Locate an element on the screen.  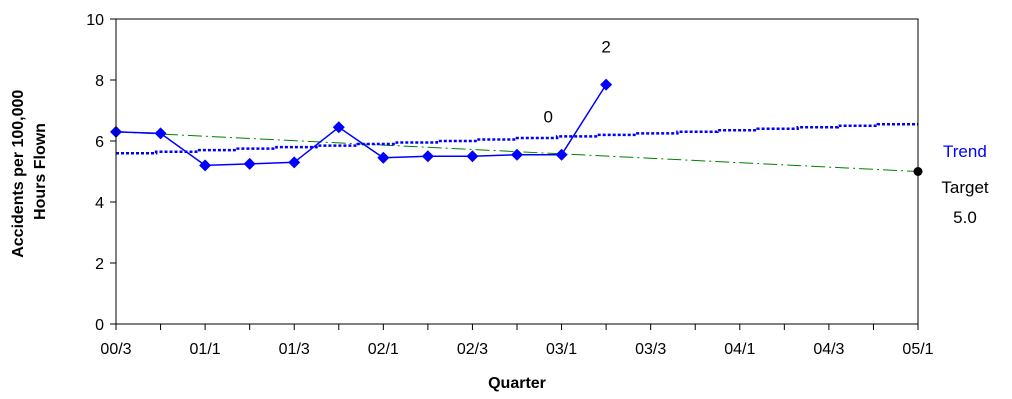
y-axis-title-line-2: Hours Flown is located at coordinates (40, 171).